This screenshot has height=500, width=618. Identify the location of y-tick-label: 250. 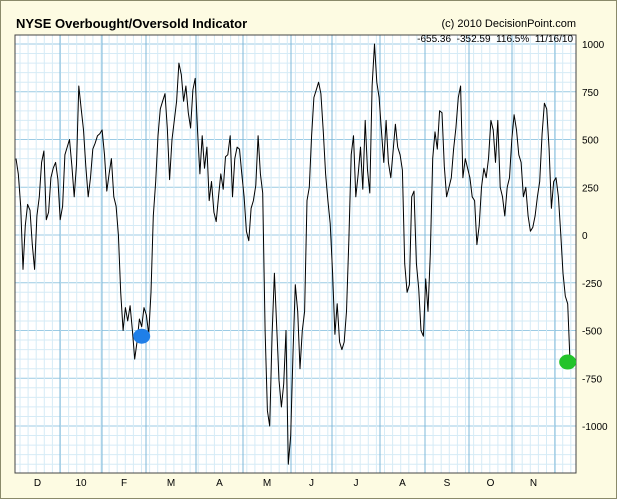
(590, 188).